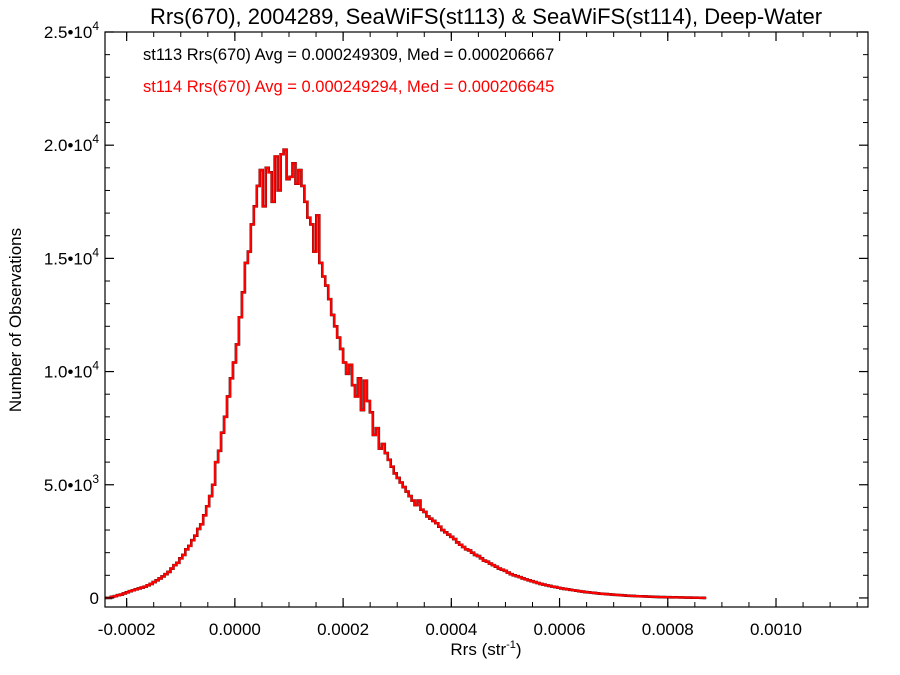 The image size is (900, 675). What do you see at coordinates (343, 629) in the screenshot?
I see `x-tick-label: 0.0002` at bounding box center [343, 629].